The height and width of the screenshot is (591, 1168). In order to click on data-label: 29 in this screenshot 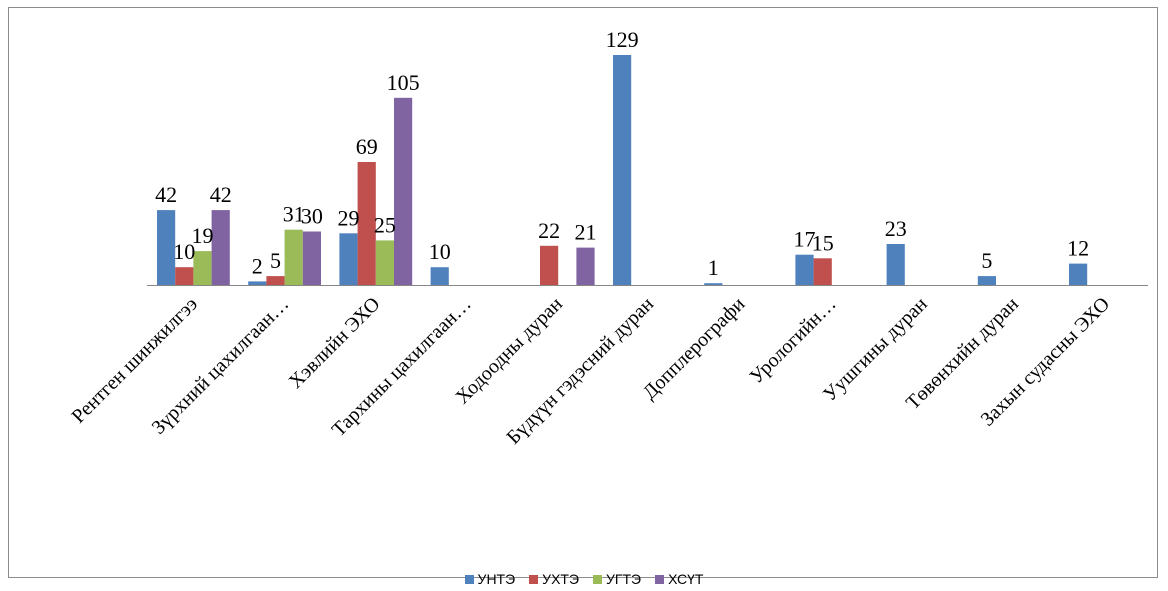, I will do `click(349, 217)`.